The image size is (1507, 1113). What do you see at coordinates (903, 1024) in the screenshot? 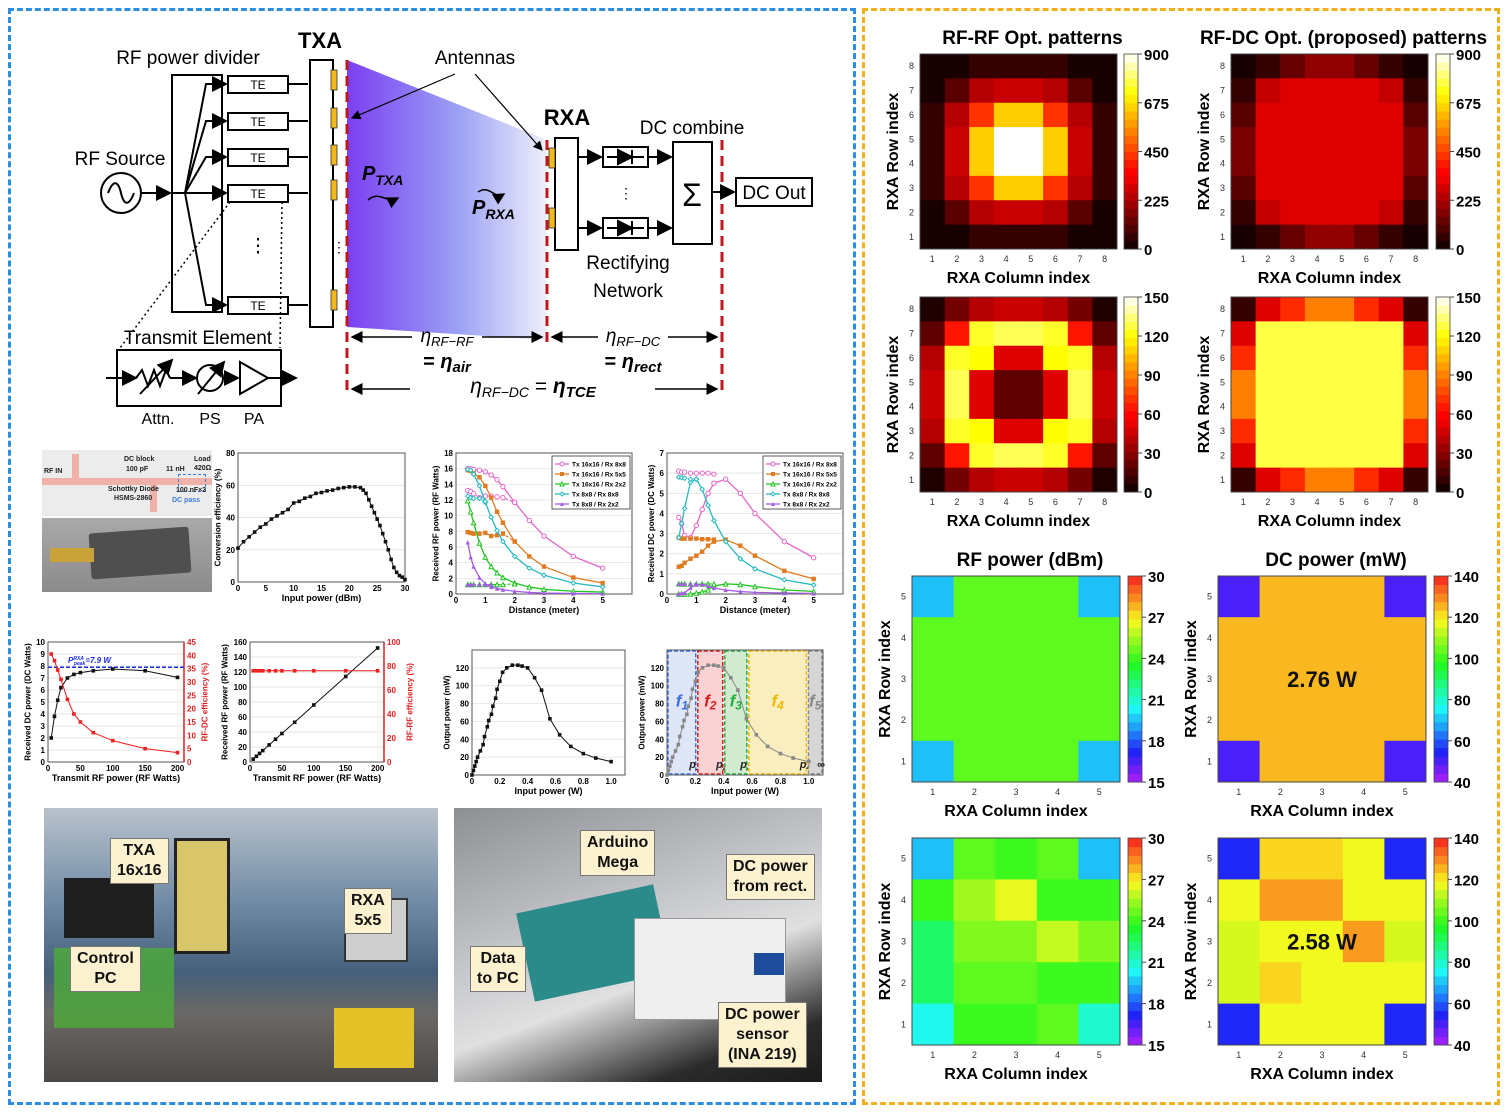
I see `y-tick-label: 1` at bounding box center [903, 1024].